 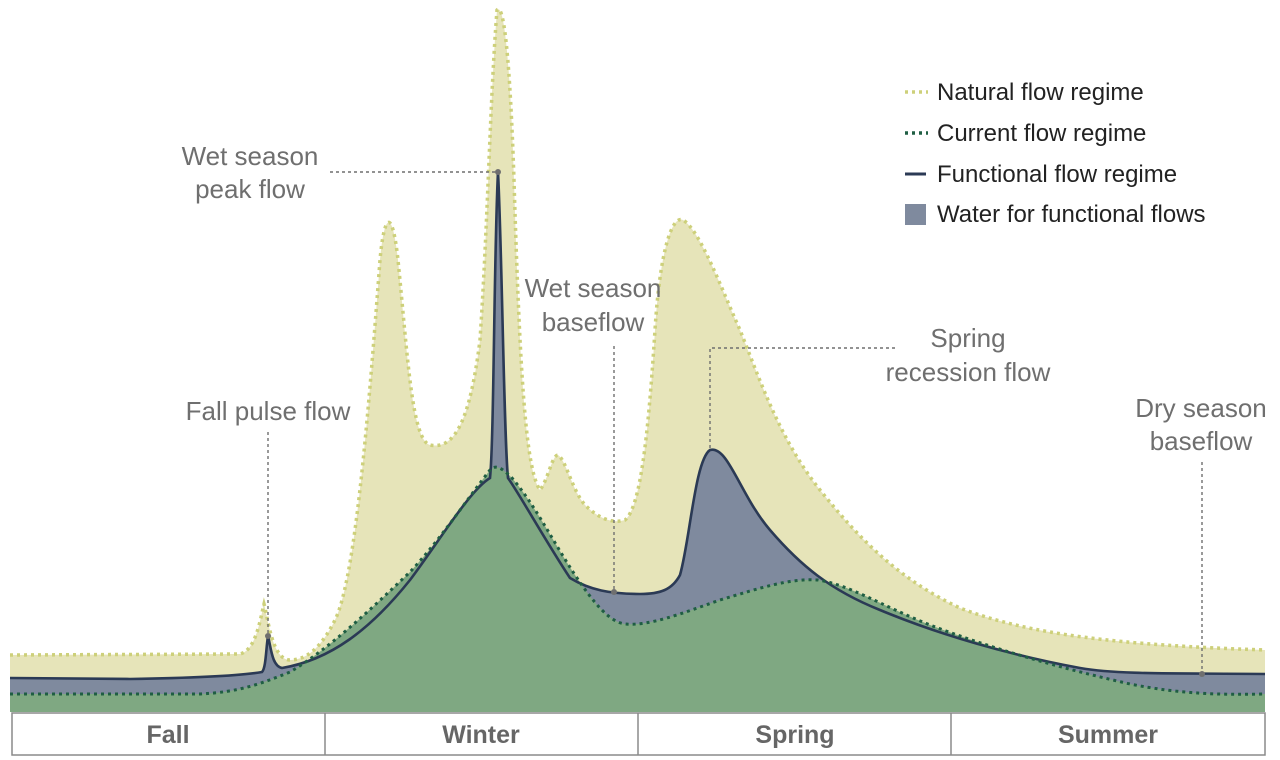 What do you see at coordinates (1057, 174) in the screenshot?
I see `legend-label-functional: Functional flow regime` at bounding box center [1057, 174].